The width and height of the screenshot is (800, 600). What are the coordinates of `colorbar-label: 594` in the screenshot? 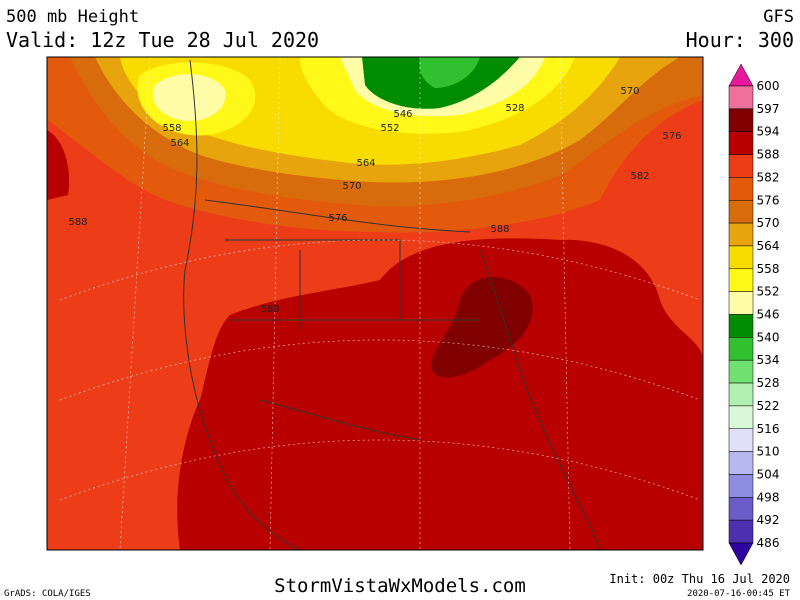 It's located at (768, 132).